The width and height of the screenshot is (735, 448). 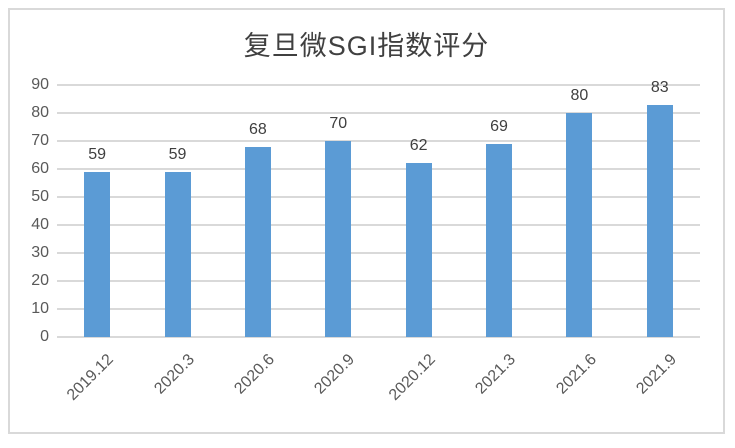 What do you see at coordinates (40, 308) in the screenshot?
I see `y-axis-tick-label: 10` at bounding box center [40, 308].